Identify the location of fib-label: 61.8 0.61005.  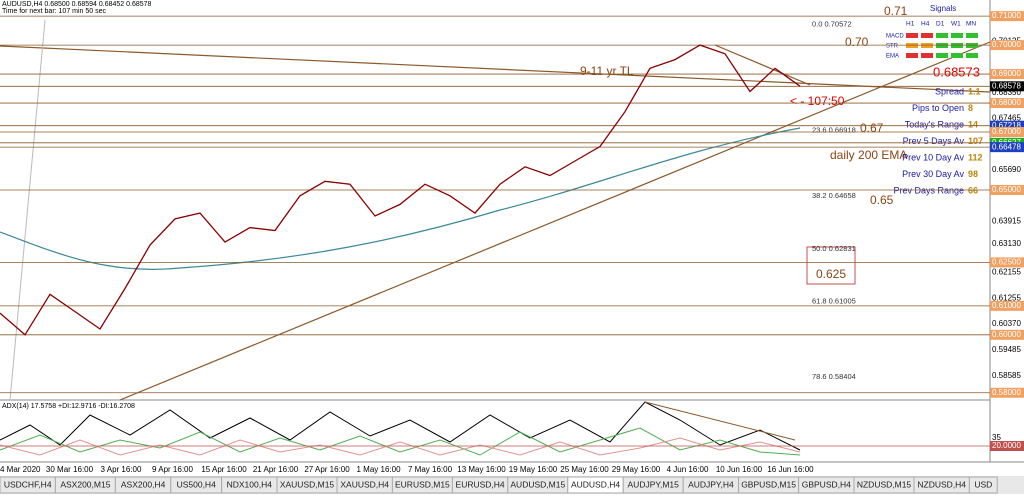
(834, 301).